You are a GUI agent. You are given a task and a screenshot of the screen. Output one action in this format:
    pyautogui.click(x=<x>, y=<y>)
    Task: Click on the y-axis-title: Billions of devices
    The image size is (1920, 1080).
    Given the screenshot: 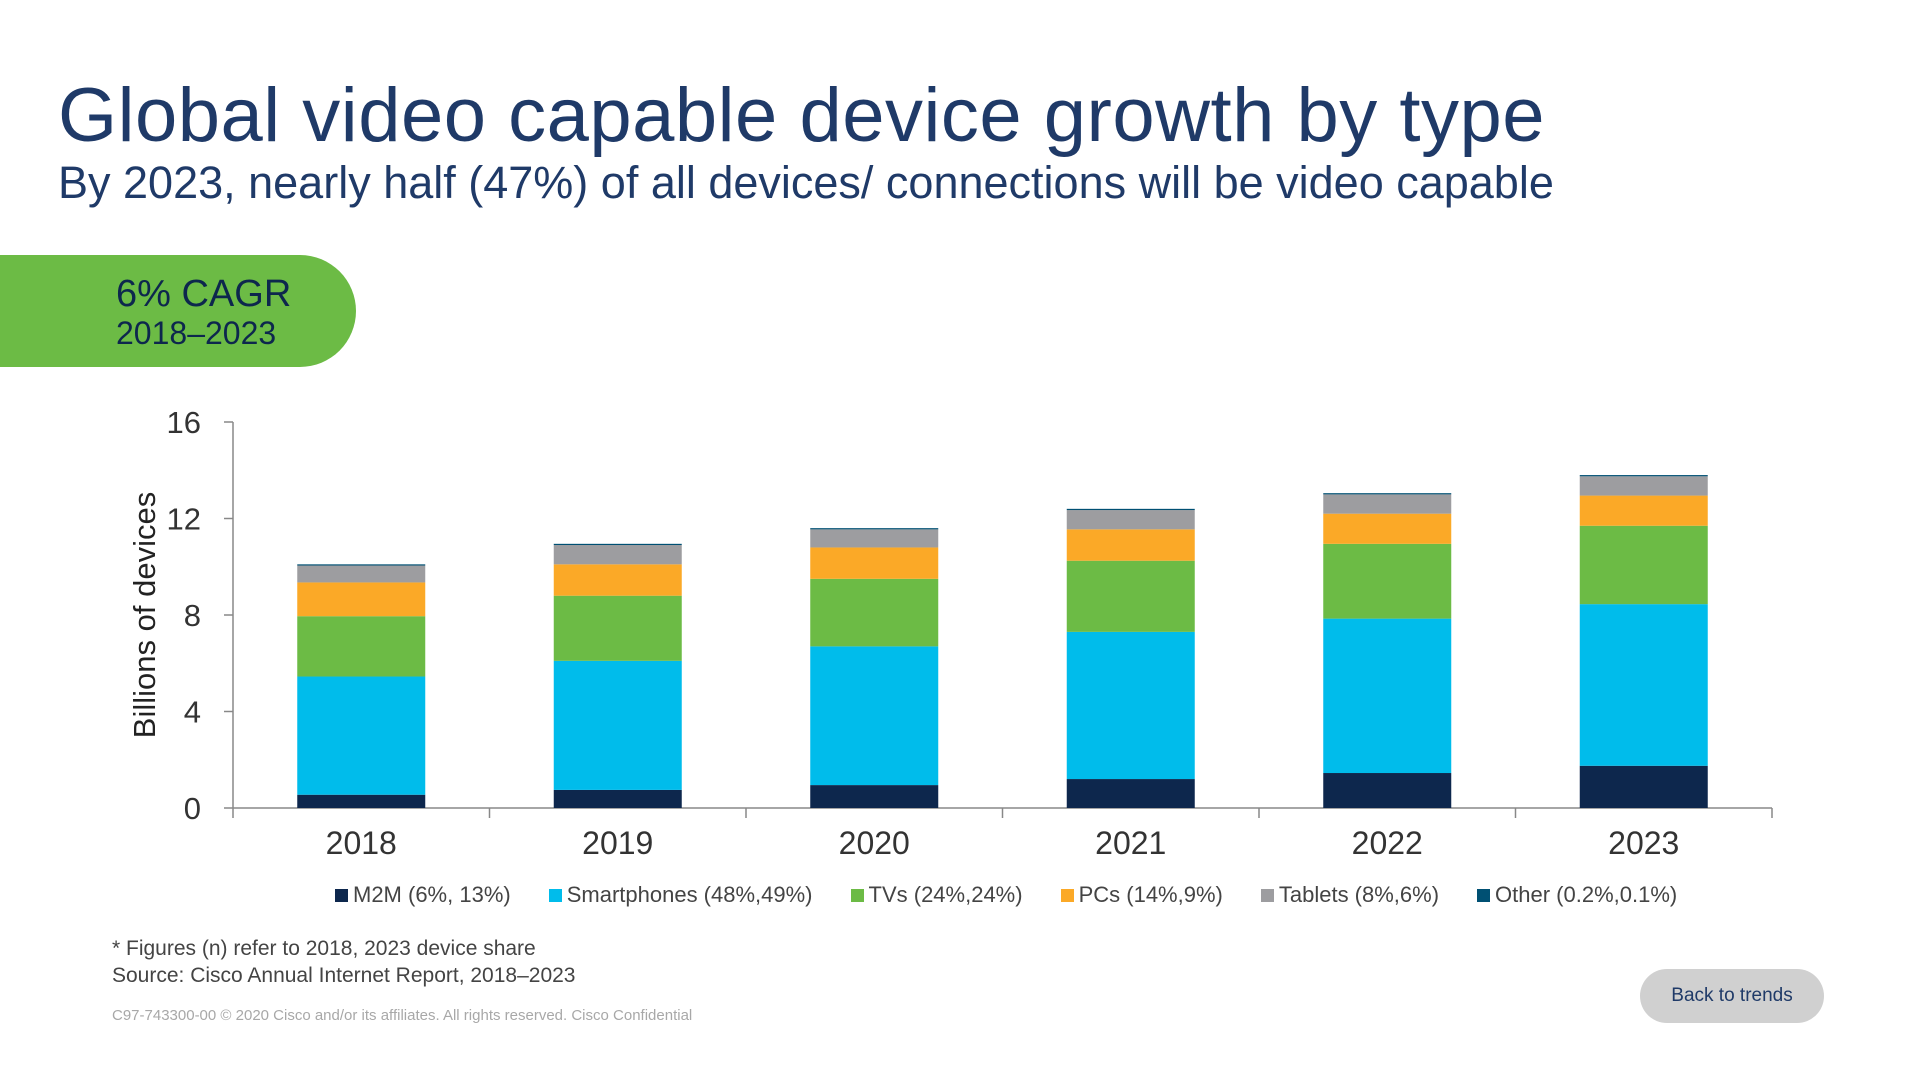 What is the action you would take?
    pyautogui.click(x=144, y=615)
    